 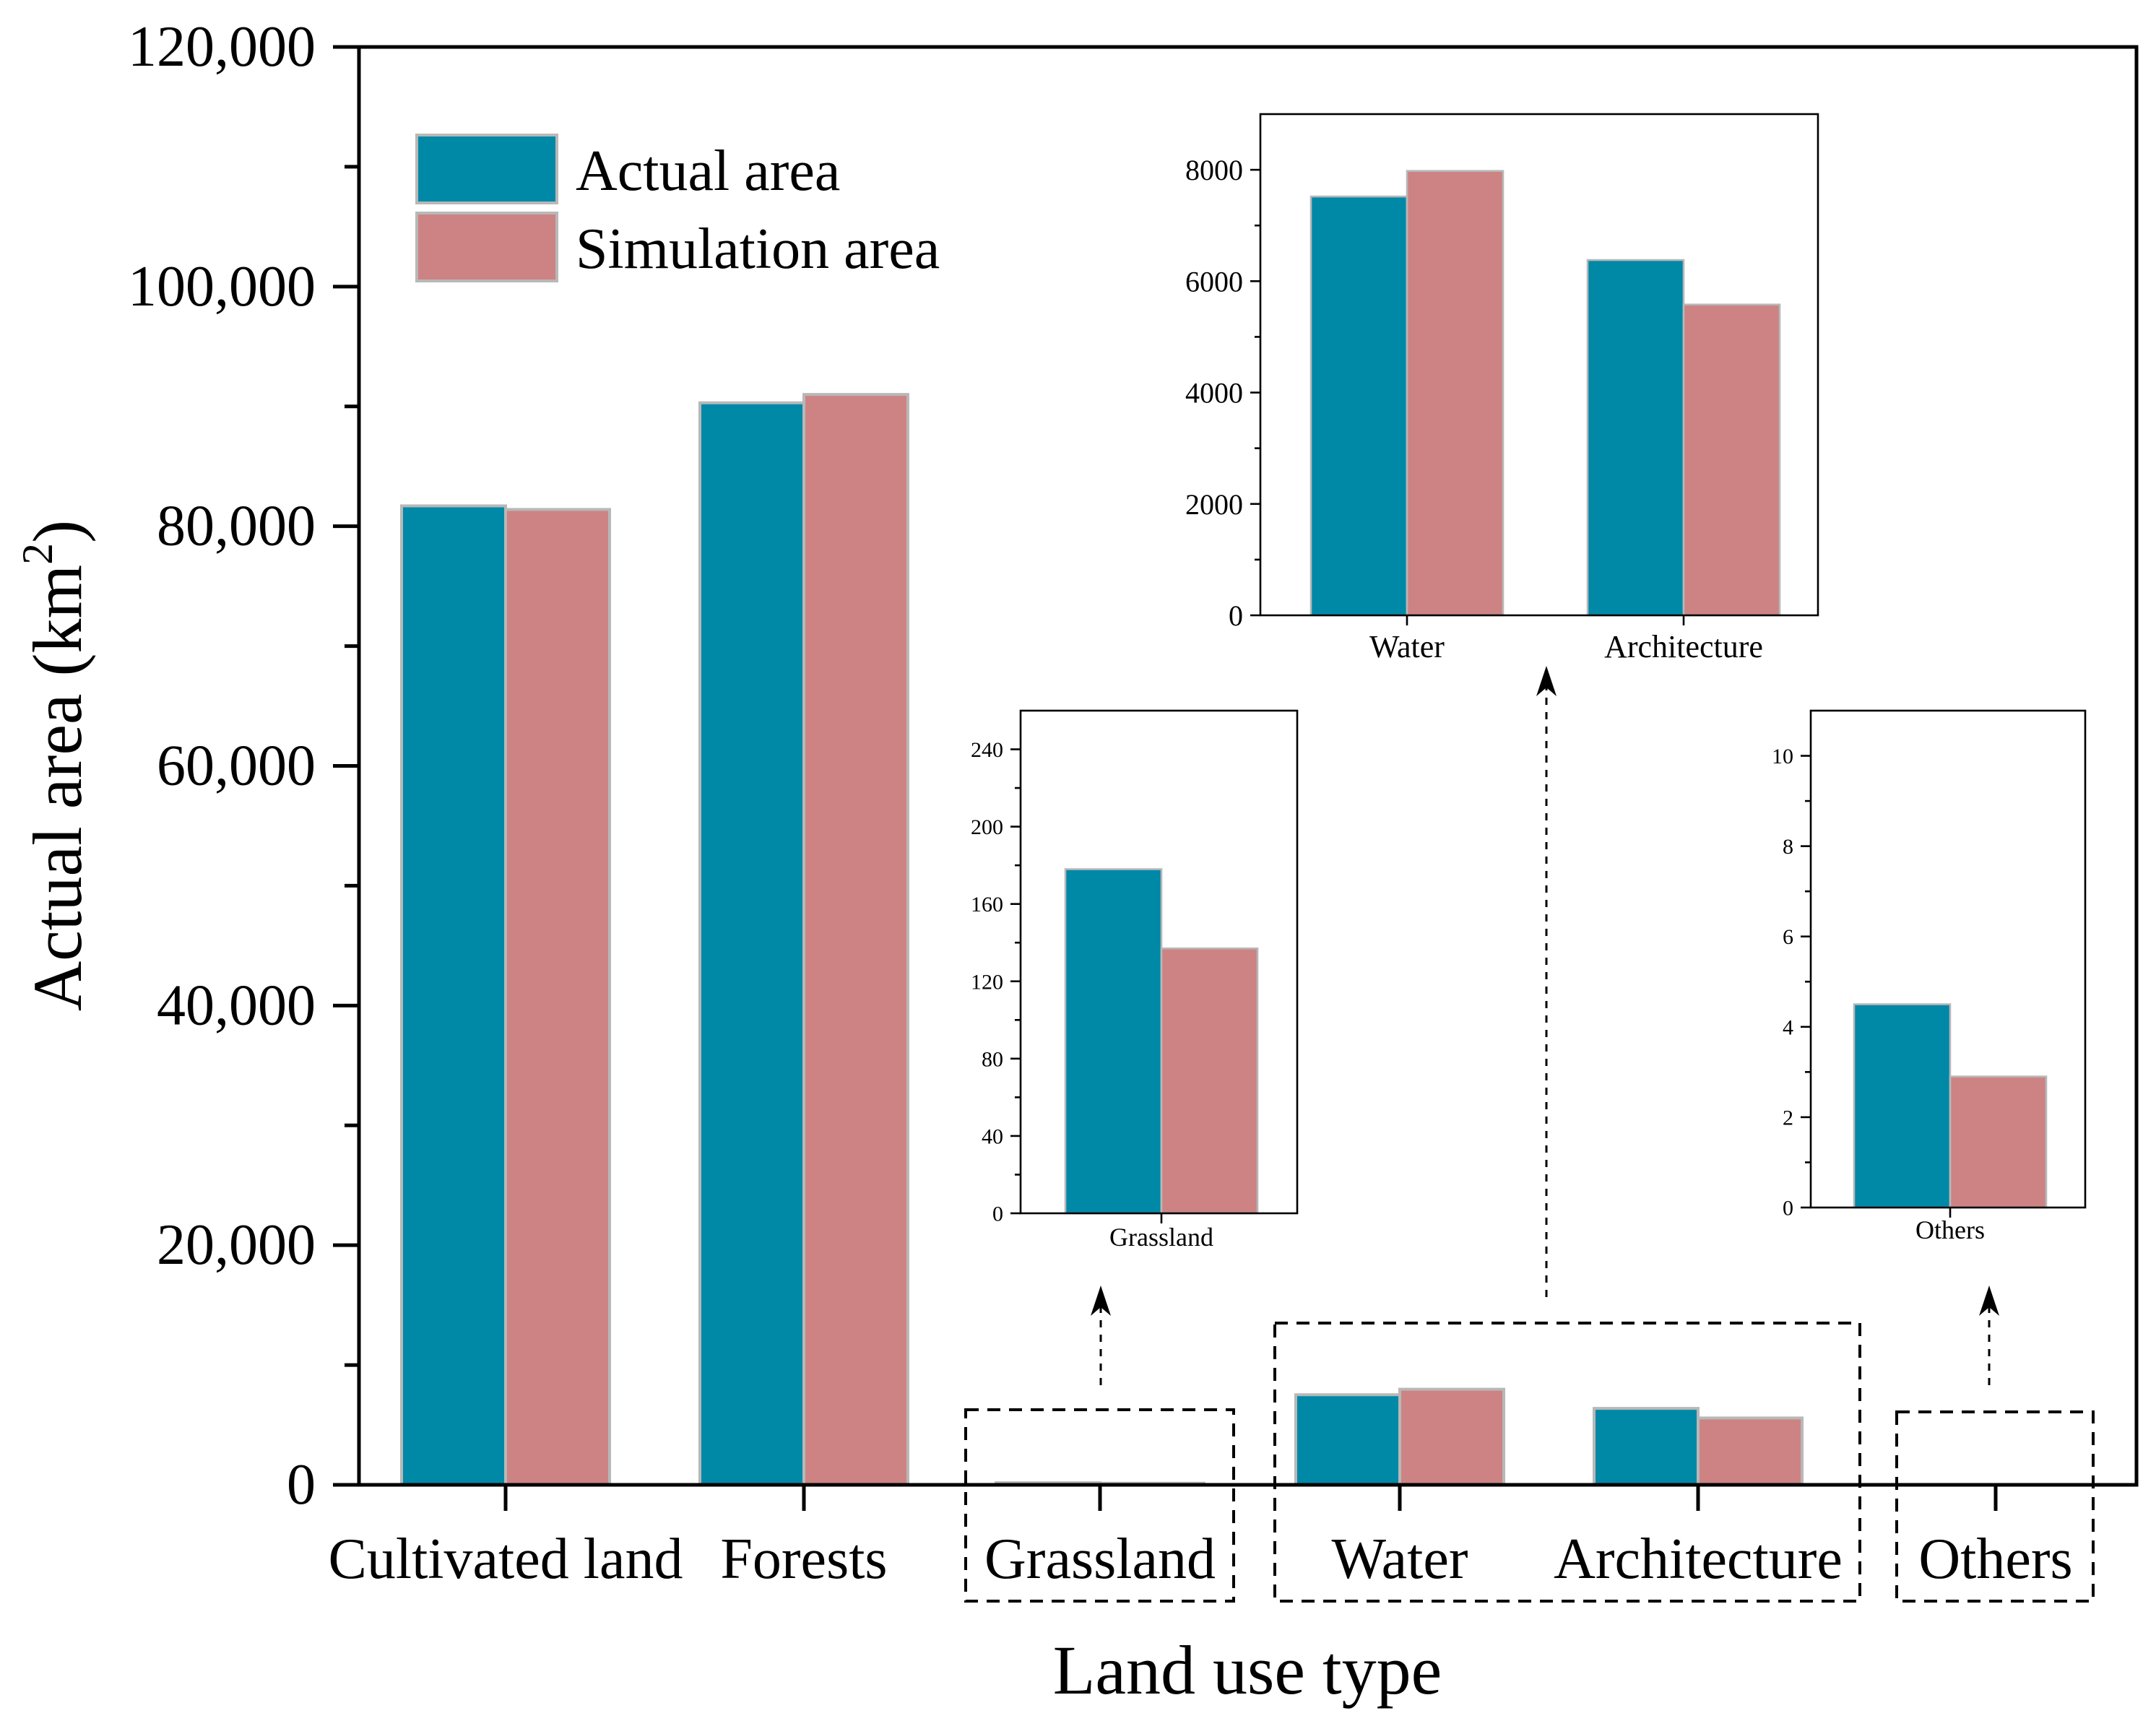 I want to click on inset-x-tick-label-grassland: Grassland, so click(x=1161, y=1237).